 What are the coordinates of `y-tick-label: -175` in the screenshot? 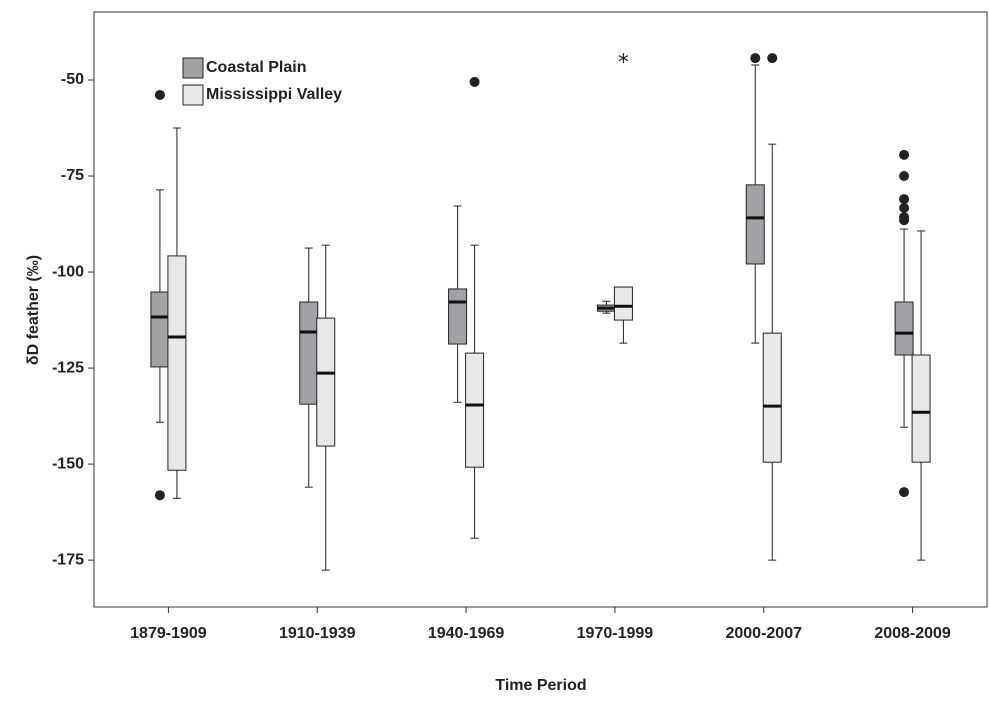 It's located at (68, 559).